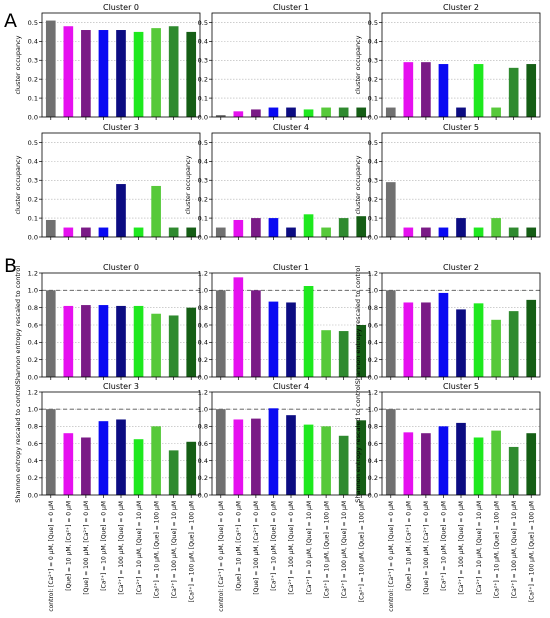 The height and width of the screenshot is (618, 550). I want to click on x-tick-label: [Ca²⁺] = 10 μM, [Que] = 10 μM, so click(479, 548).